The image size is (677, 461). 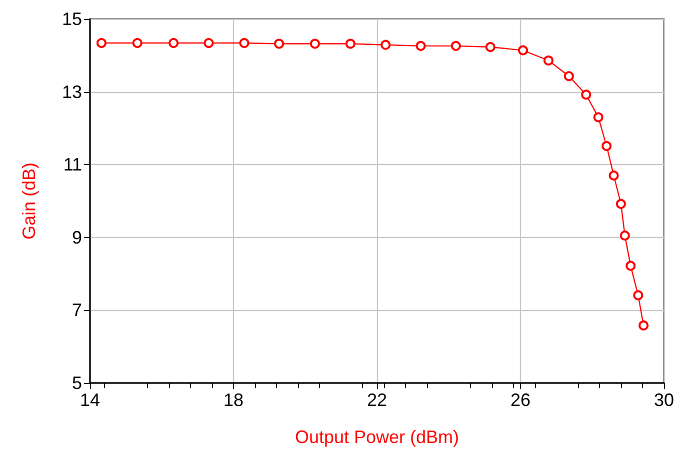 I want to click on x-tick-label: 30, so click(x=664, y=400).